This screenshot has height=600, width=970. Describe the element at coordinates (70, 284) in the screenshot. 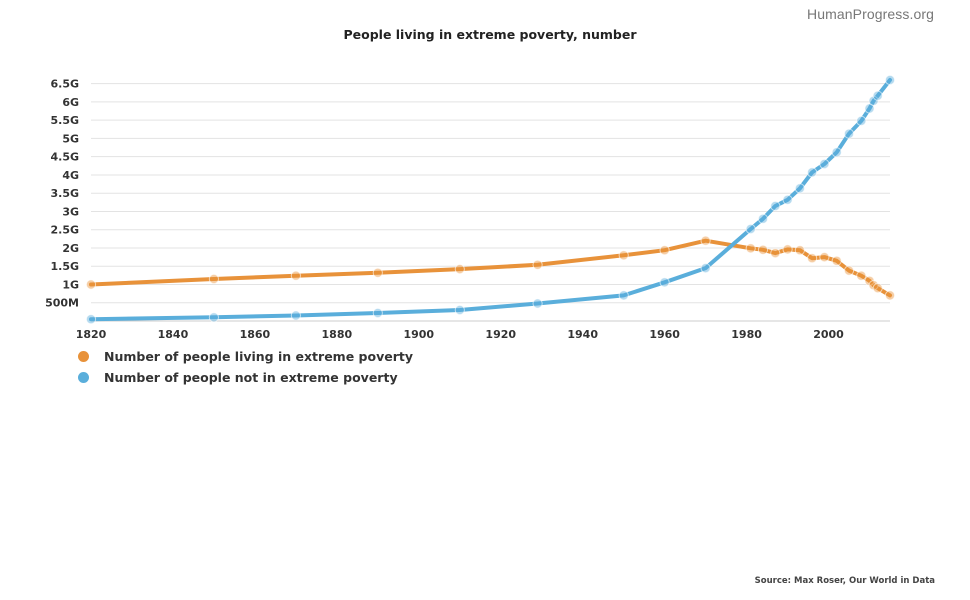

I see `y-tick-label: 1G` at that location.